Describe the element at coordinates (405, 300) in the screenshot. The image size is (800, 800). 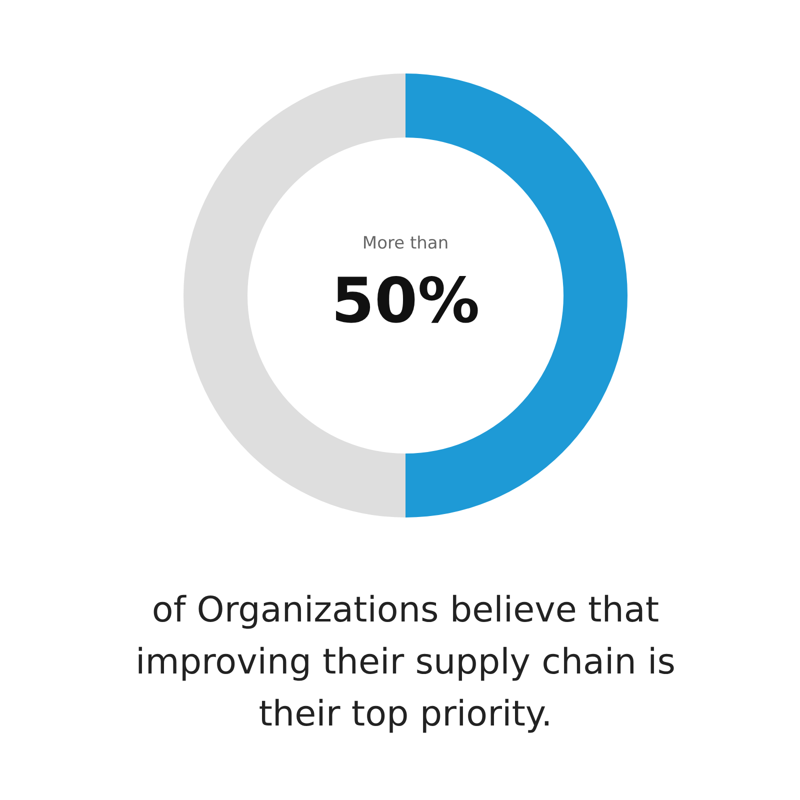
I see `text: 50%` at that location.